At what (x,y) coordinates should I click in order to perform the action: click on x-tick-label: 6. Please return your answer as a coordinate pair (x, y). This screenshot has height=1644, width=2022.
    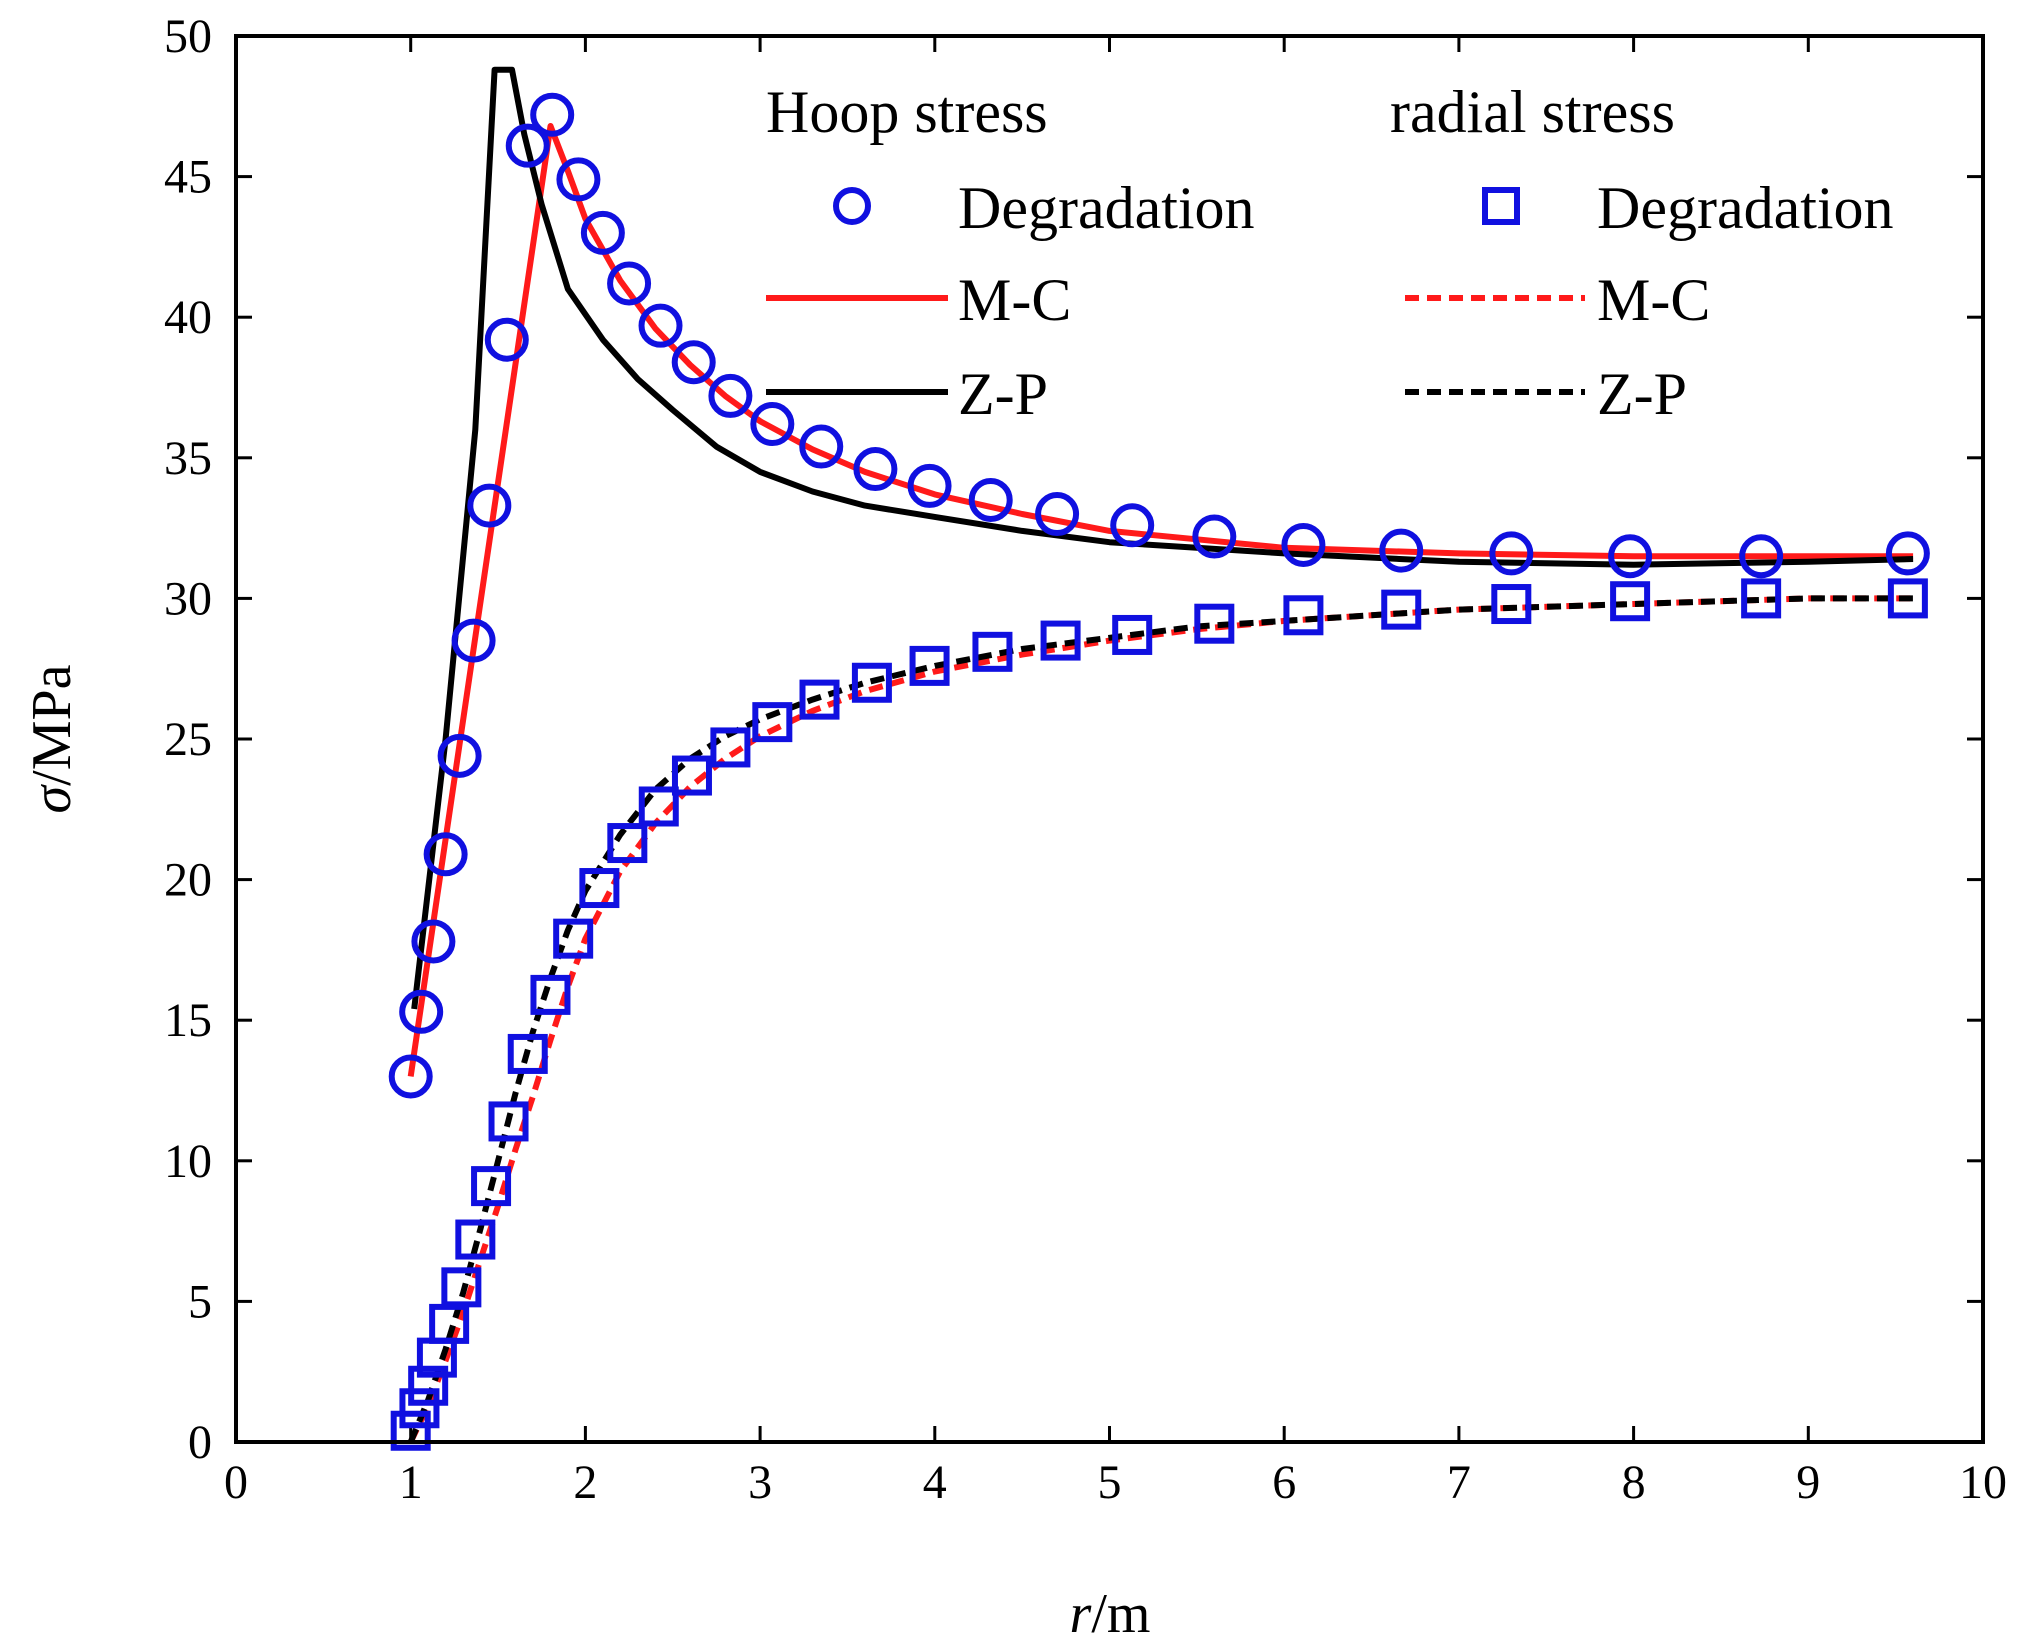
    Looking at the image, I should click on (1284, 1482).